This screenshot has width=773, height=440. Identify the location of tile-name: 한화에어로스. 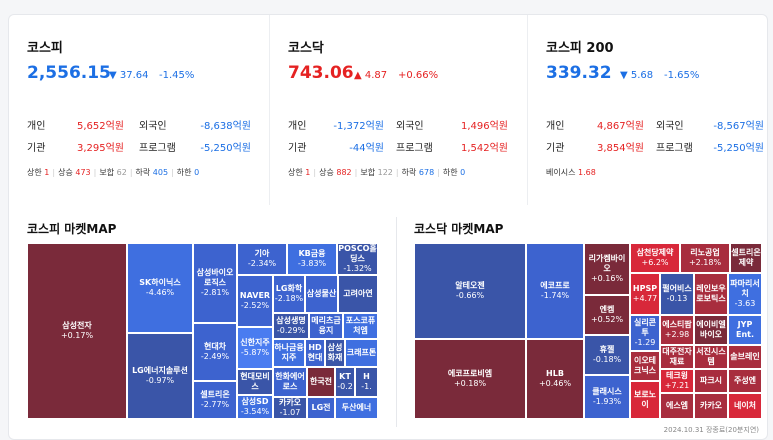
(290, 381).